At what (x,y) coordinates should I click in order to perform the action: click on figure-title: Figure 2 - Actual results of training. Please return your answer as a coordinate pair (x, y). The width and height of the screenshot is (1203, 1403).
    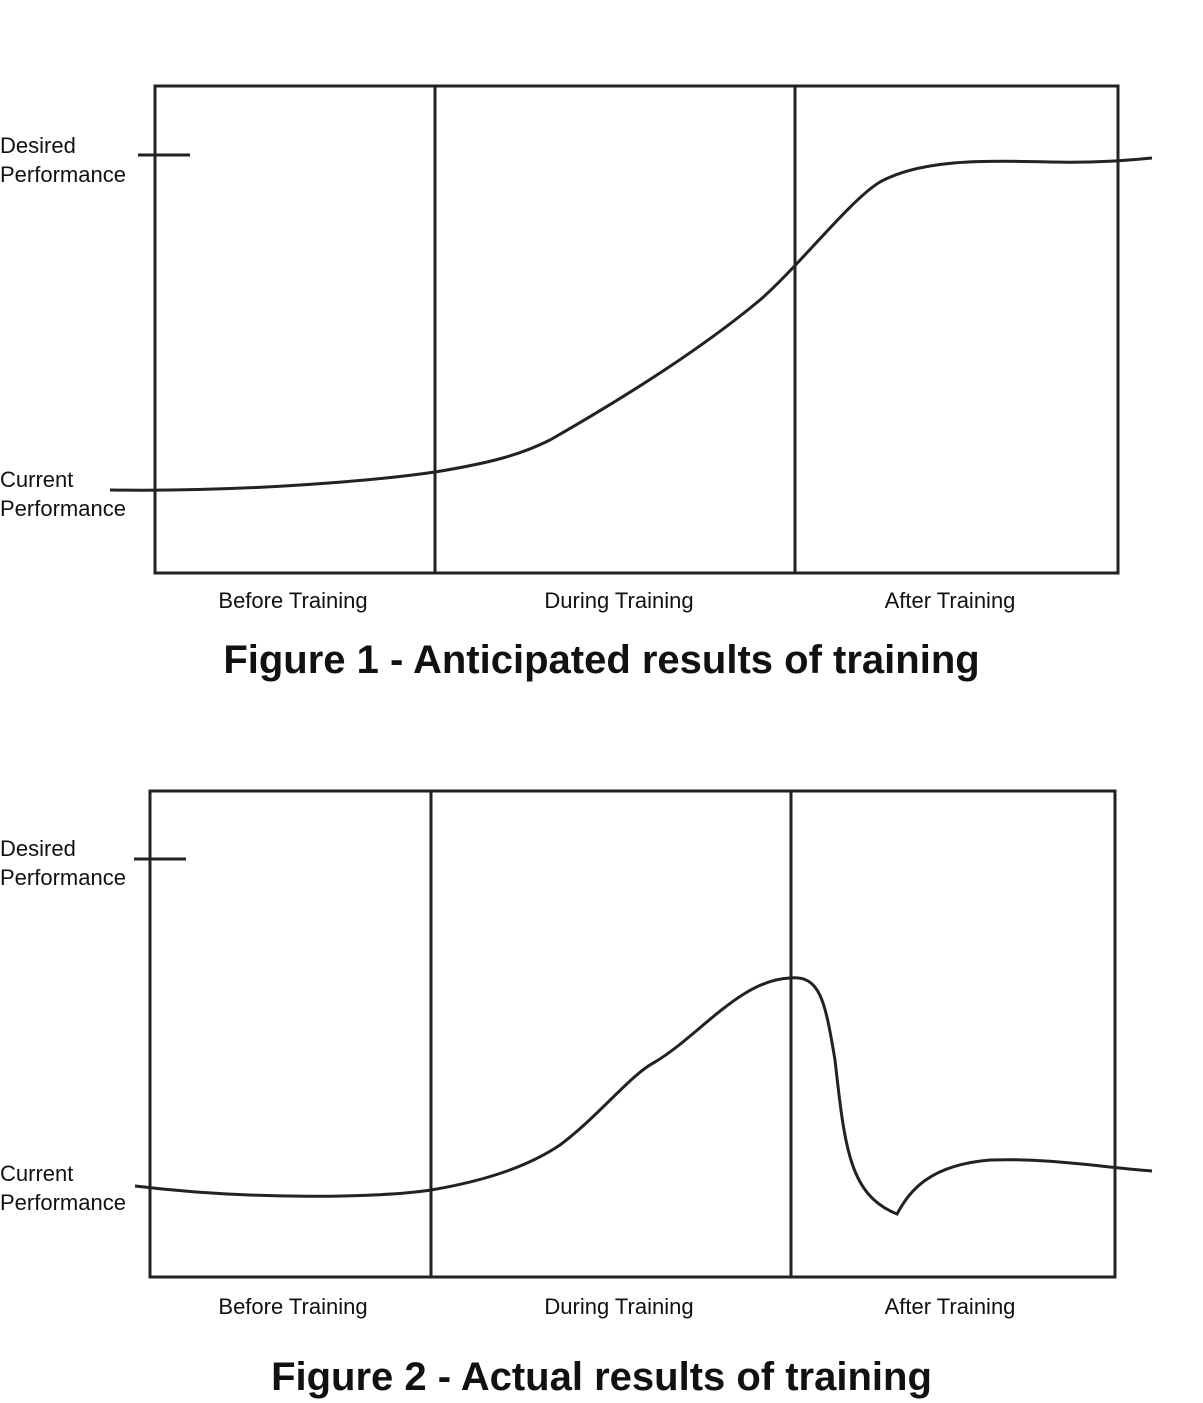
    Looking at the image, I should click on (601, 1377).